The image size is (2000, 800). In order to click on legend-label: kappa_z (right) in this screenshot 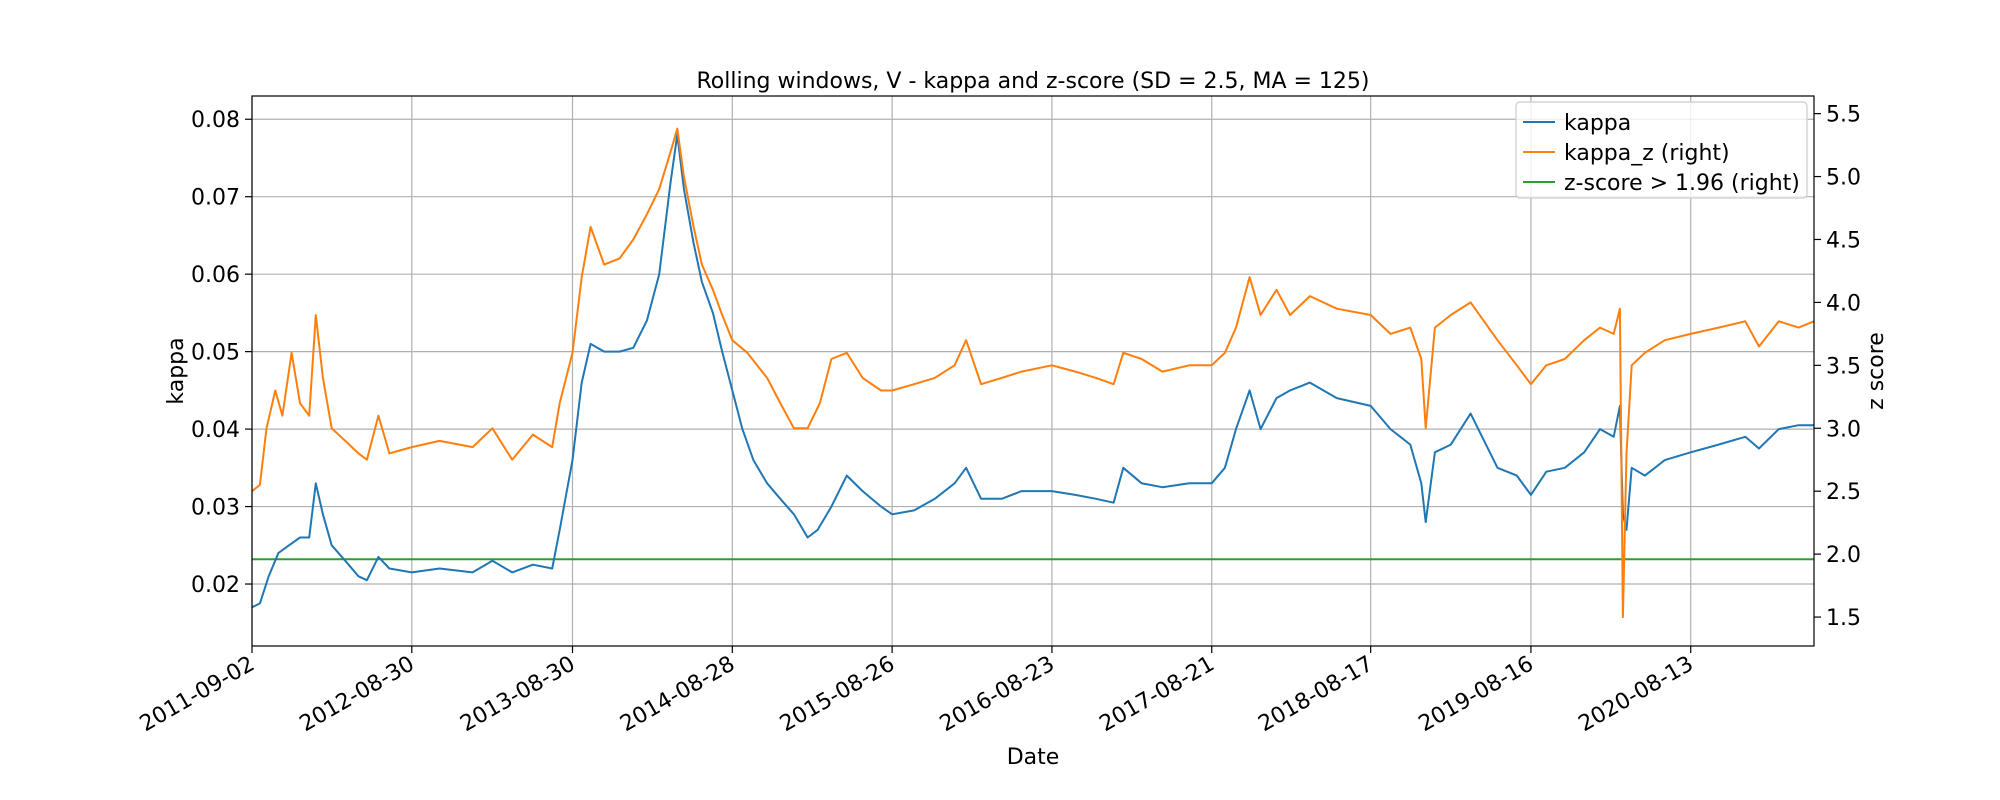, I will do `click(1647, 153)`.